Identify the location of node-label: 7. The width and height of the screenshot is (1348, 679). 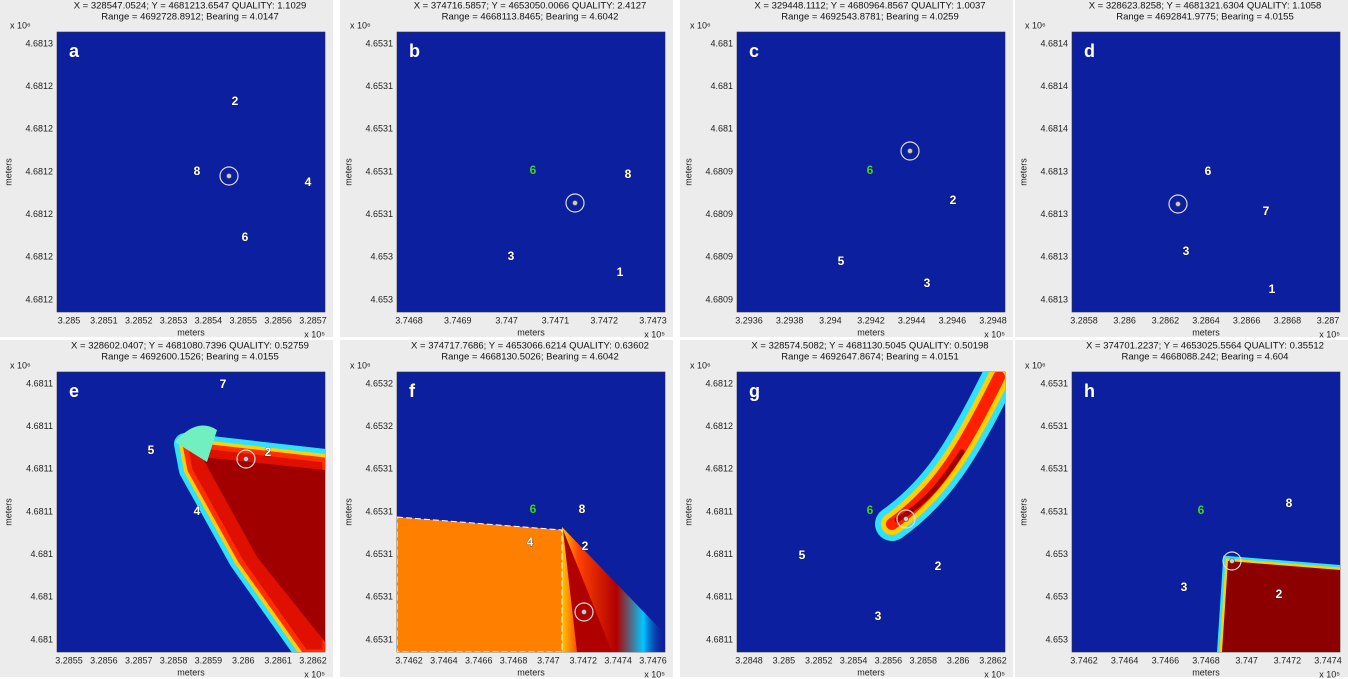
(1266, 211).